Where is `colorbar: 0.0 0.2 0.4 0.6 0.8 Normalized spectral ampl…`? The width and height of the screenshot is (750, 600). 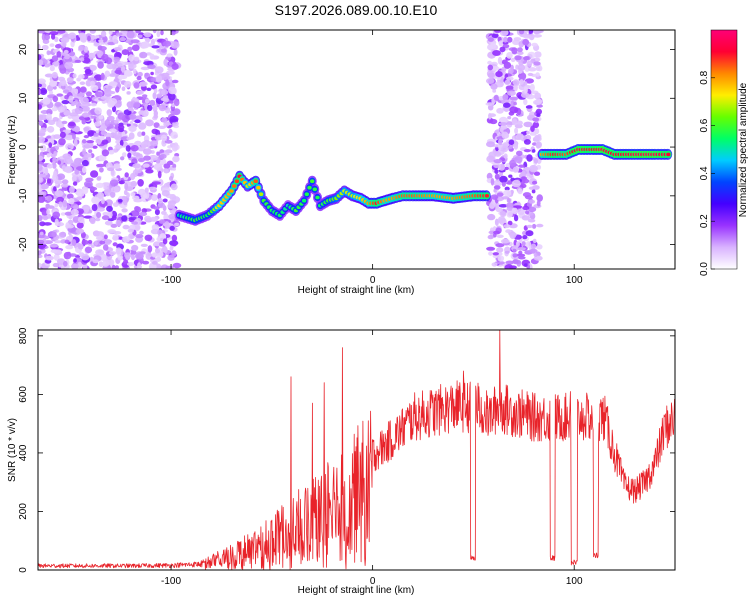
colorbar: 0.0 0.2 0.4 0.6 0.8 Normalized spectral ampl… is located at coordinates (724, 152).